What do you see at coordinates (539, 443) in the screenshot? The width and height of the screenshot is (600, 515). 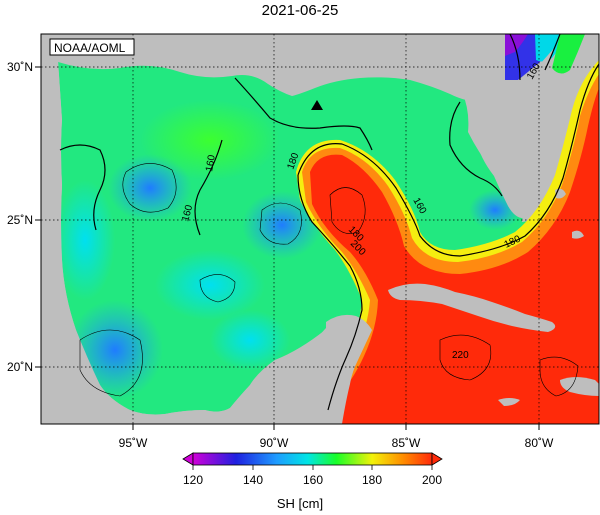 I see `lon-label: 80˚W` at bounding box center [539, 443].